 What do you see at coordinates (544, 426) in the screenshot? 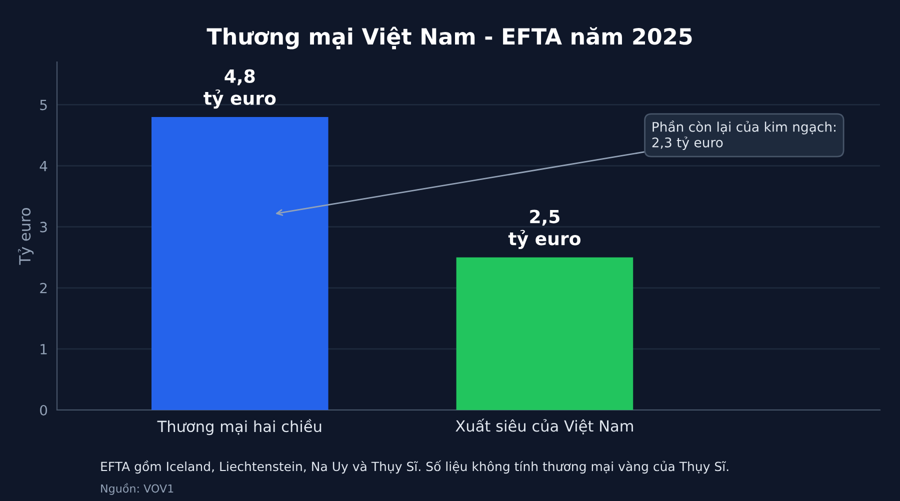
I see `x-tick-label: Xuất siêu của Việt Nam` at bounding box center [544, 426].